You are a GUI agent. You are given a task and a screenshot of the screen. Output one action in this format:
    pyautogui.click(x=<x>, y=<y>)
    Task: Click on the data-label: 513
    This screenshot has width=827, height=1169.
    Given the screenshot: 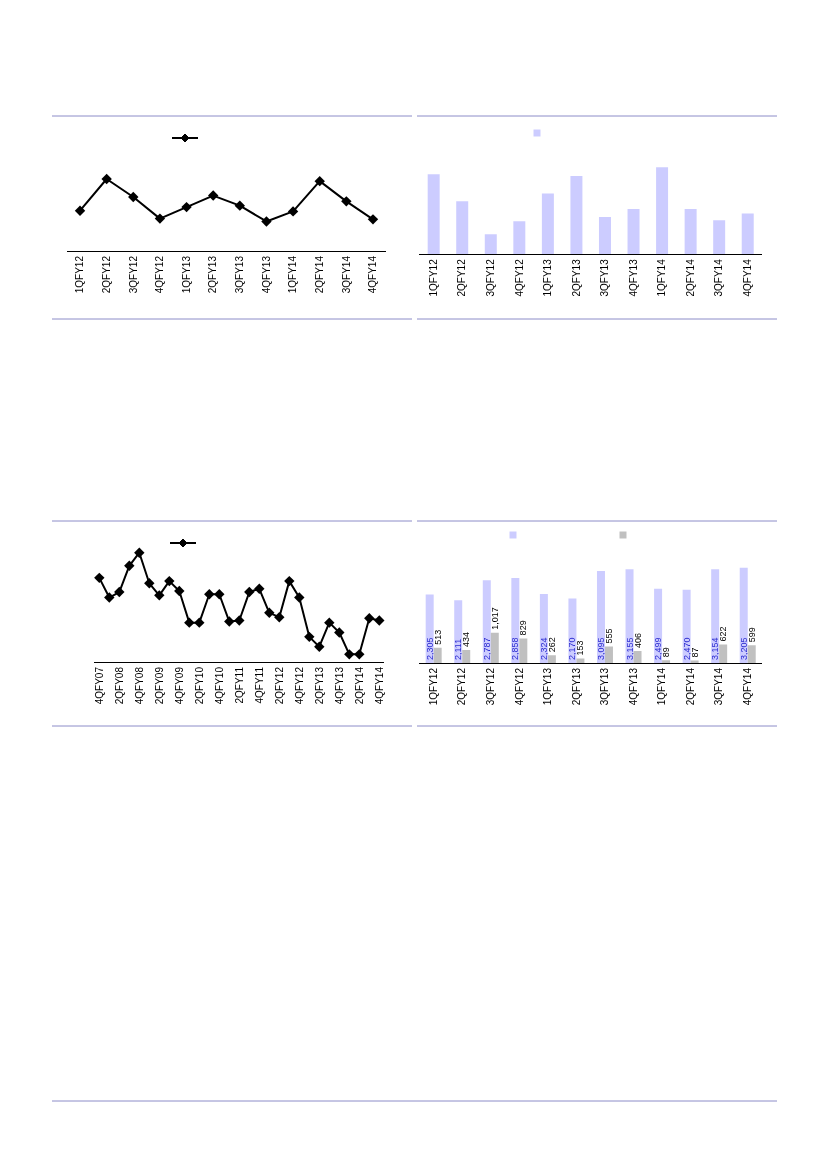 What is the action you would take?
    pyautogui.click(x=437, y=637)
    